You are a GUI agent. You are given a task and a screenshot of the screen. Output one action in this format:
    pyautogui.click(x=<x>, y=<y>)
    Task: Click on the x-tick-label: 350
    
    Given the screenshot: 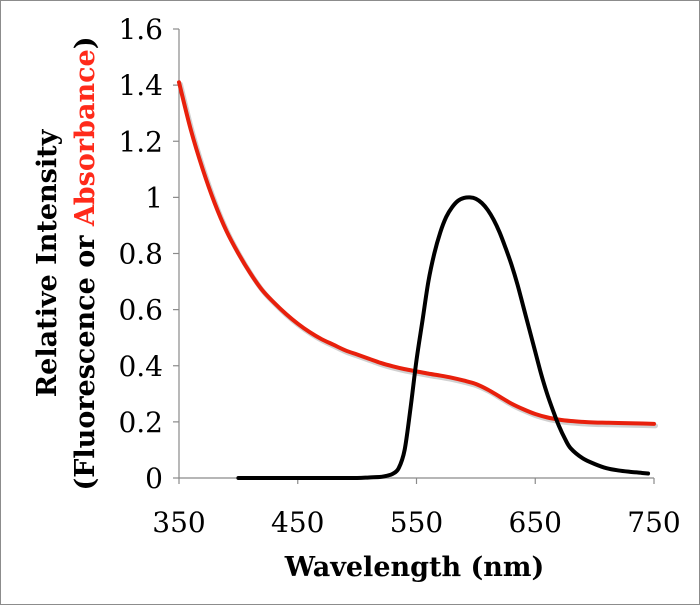 What is the action you would take?
    pyautogui.click(x=178, y=522)
    